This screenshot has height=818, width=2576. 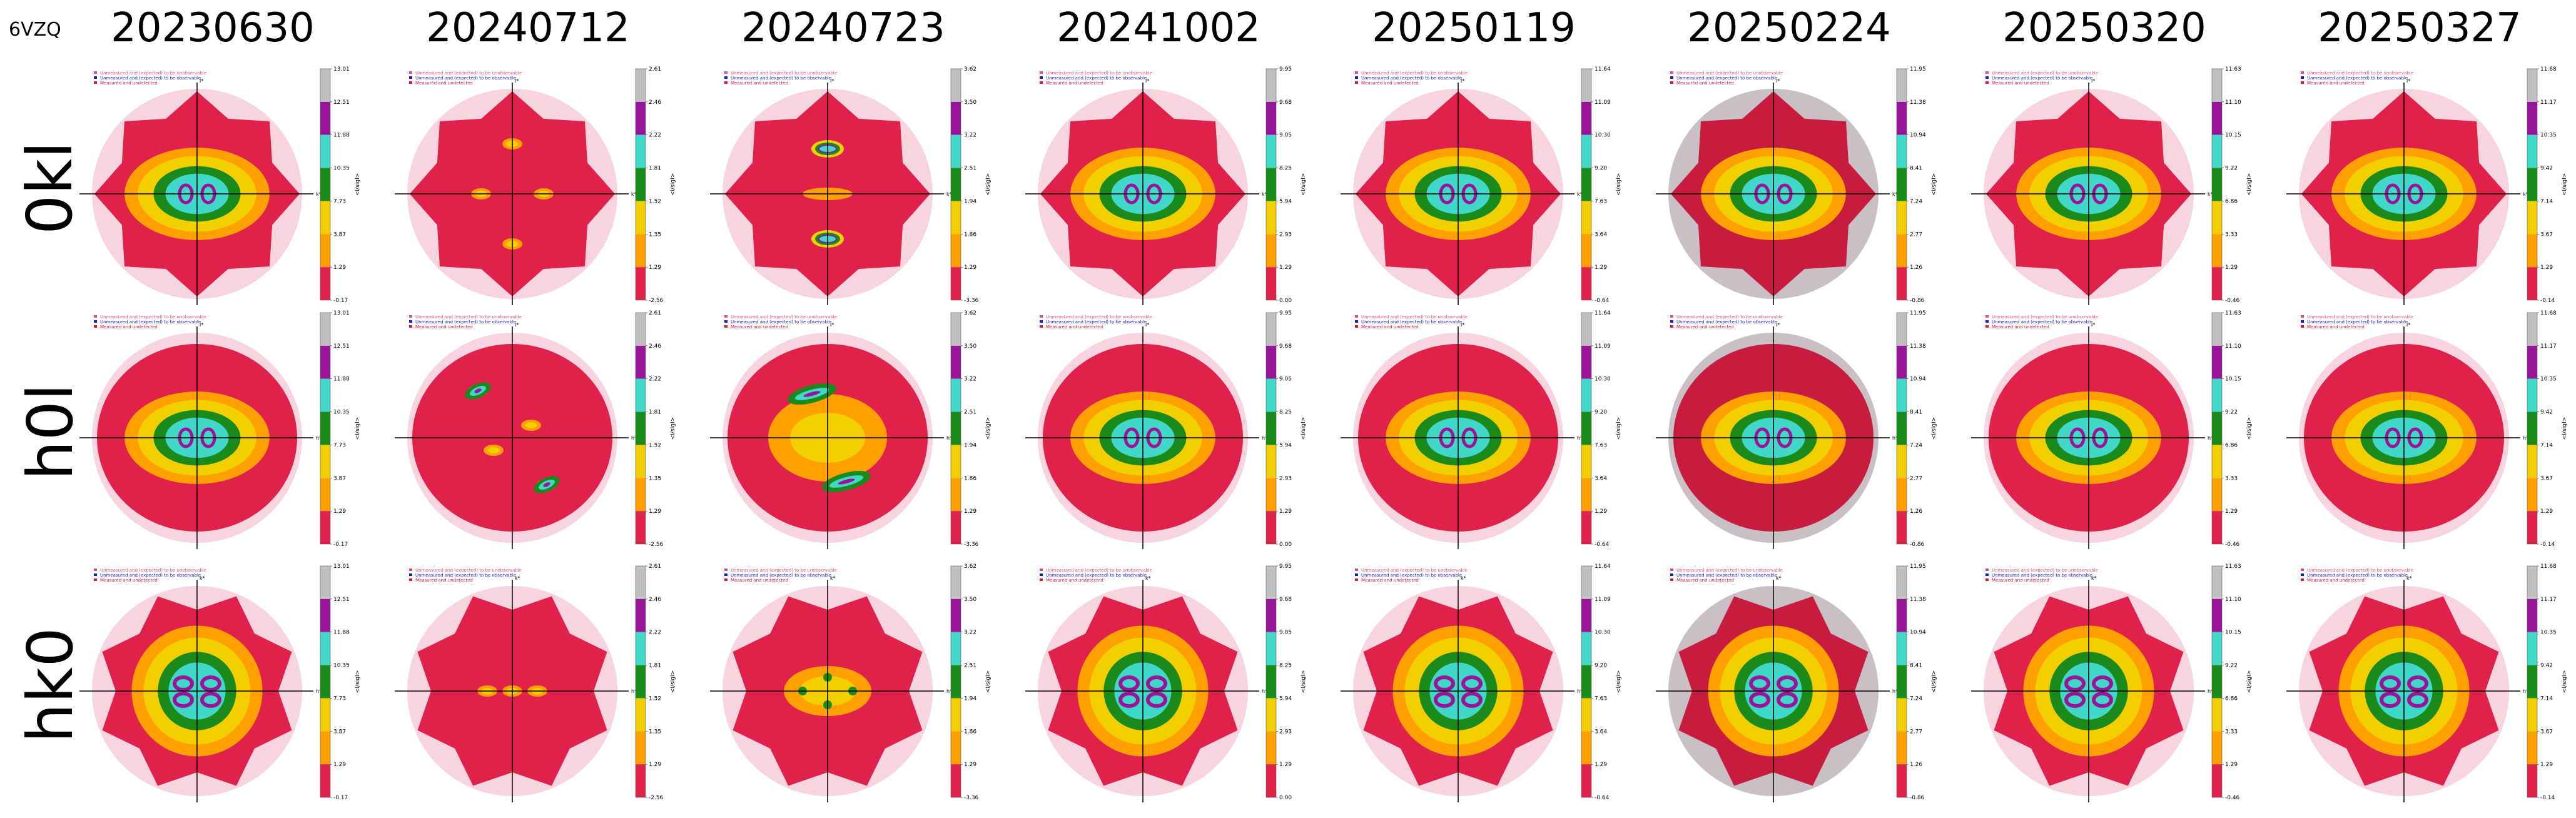 I want to click on colorbar-tick: 5.94, so click(x=1285, y=445).